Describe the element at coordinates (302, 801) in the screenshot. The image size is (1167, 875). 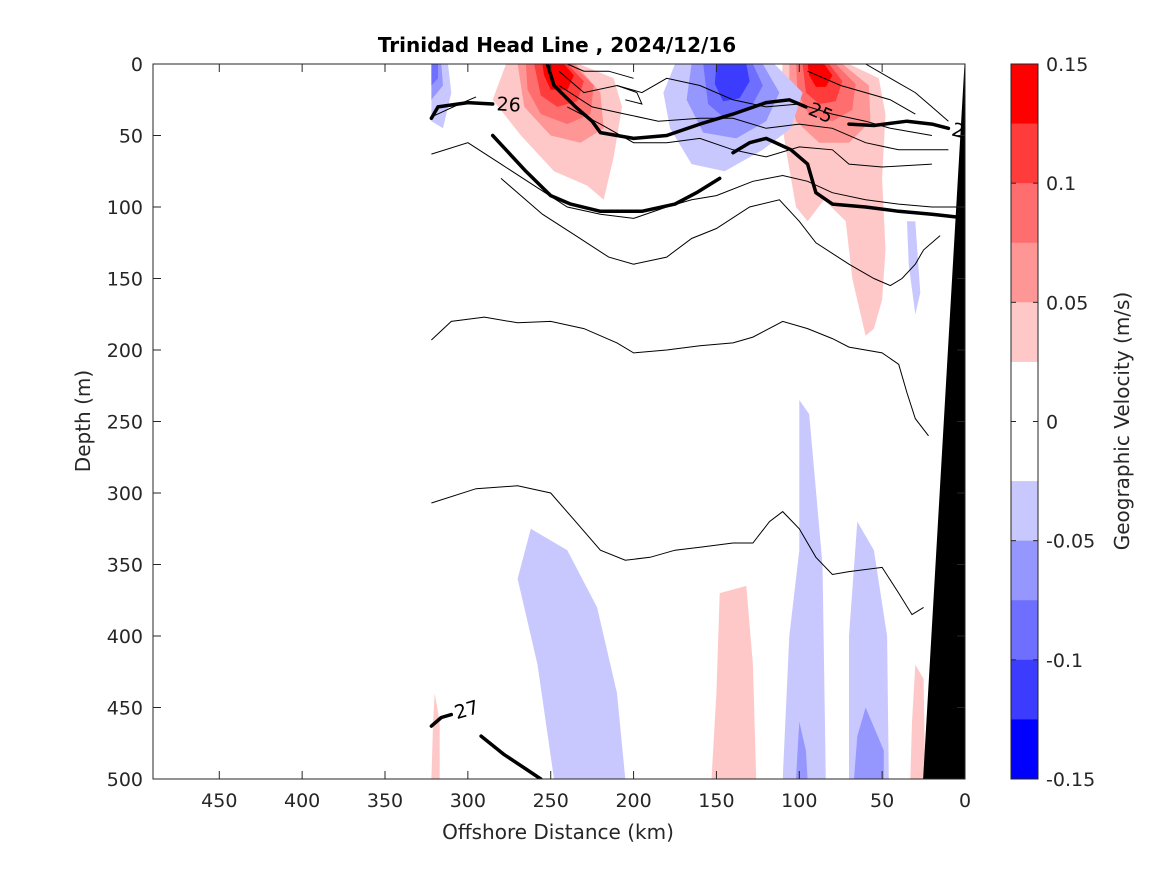
I see `x-tick-label: 400` at that location.